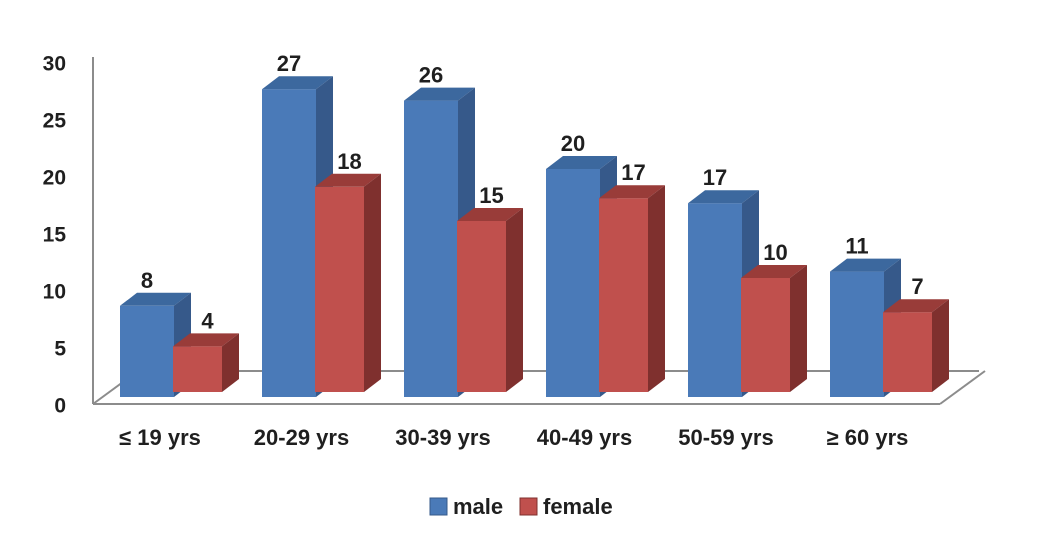 The width and height of the screenshot is (1062, 547). Describe the element at coordinates (573, 143) in the screenshot. I see `bar-value-label-male-3: 20` at that location.